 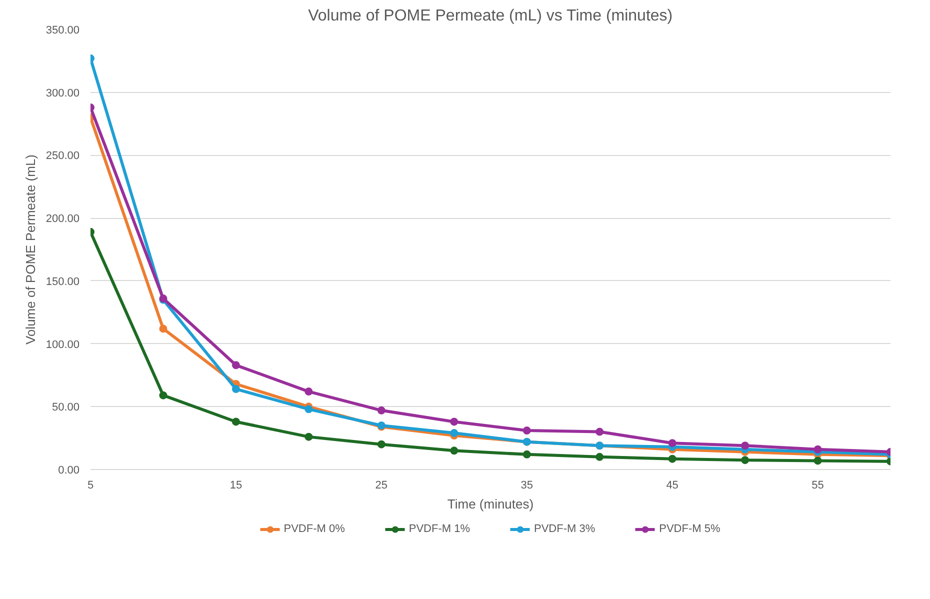 What do you see at coordinates (439, 529) in the screenshot?
I see `legend-label: PVDF-M 1%` at bounding box center [439, 529].